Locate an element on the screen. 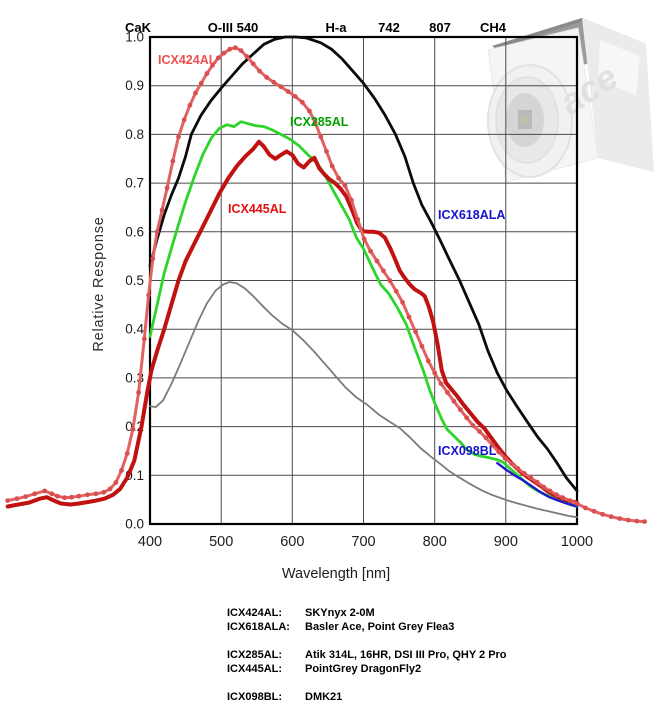  camera-front-face is located at coordinates (543, 105).